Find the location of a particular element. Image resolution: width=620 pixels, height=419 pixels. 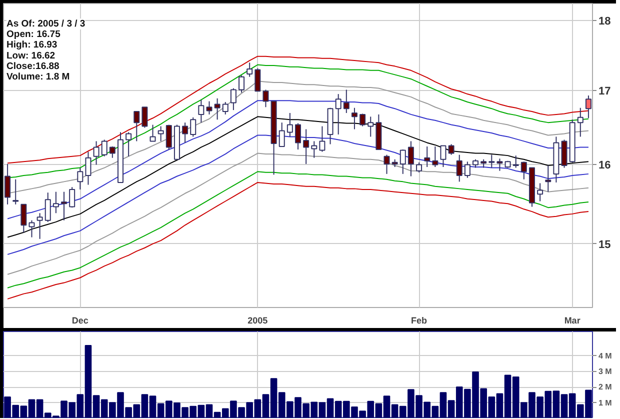

y-tick-label: 1 M is located at coordinates (605, 403).